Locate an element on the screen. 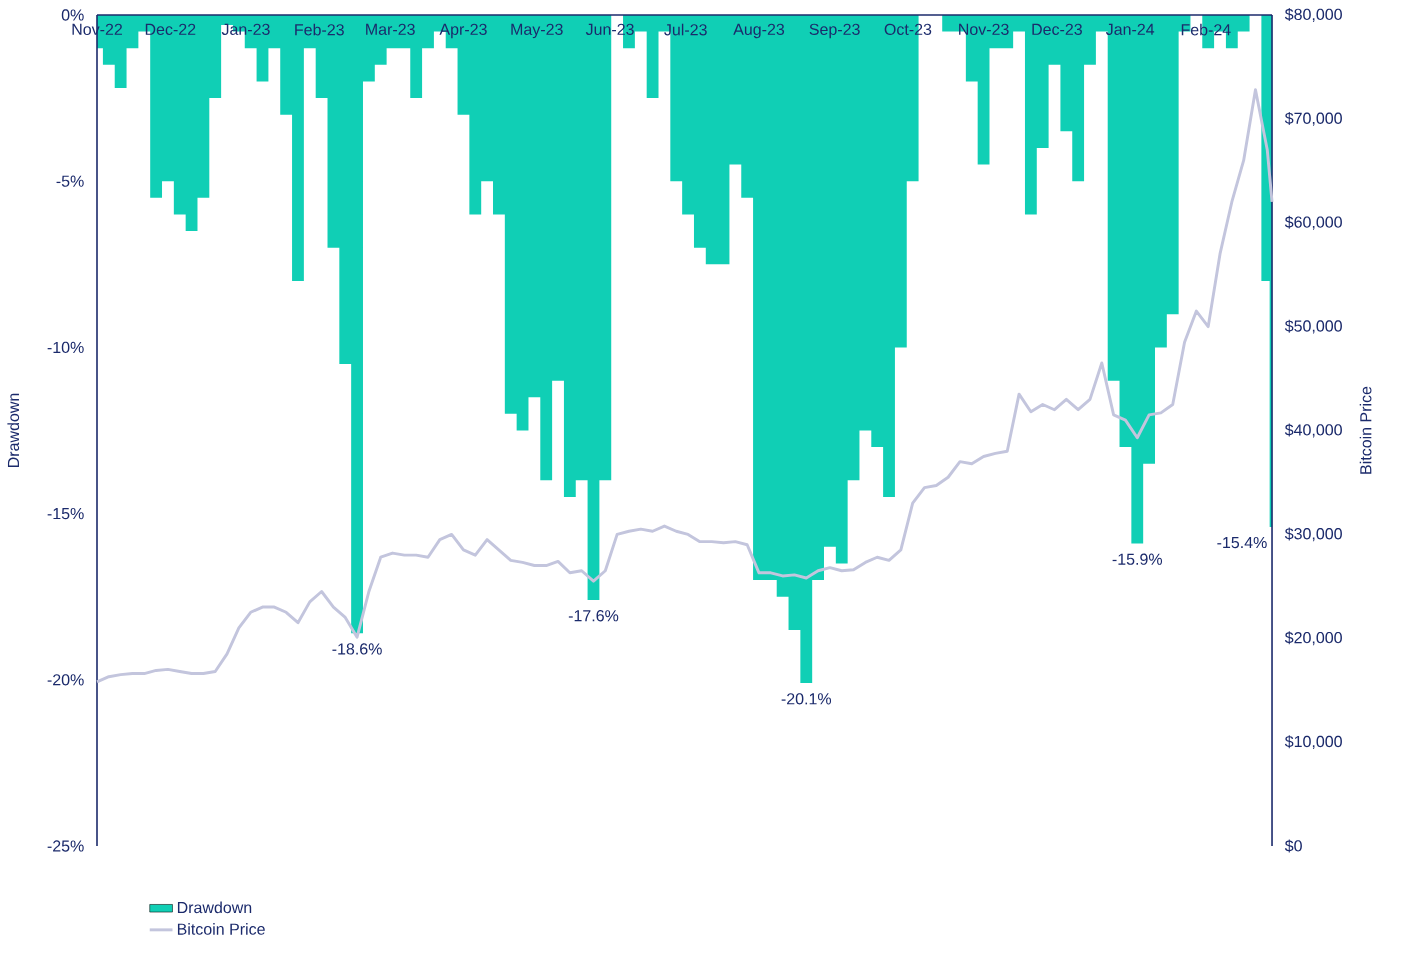  x-tick-label: Sep-23 is located at coordinates (834, 31).